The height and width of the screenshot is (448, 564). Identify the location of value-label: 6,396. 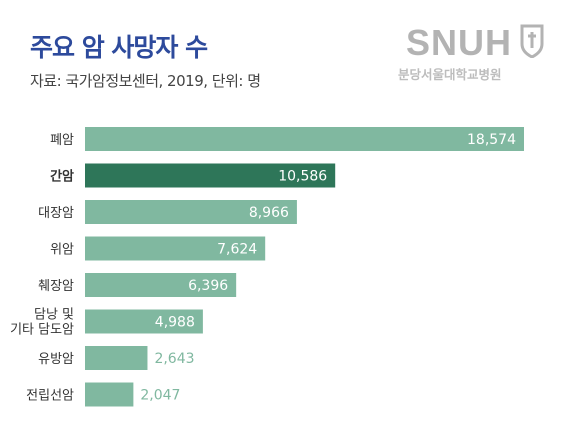
(208, 286).